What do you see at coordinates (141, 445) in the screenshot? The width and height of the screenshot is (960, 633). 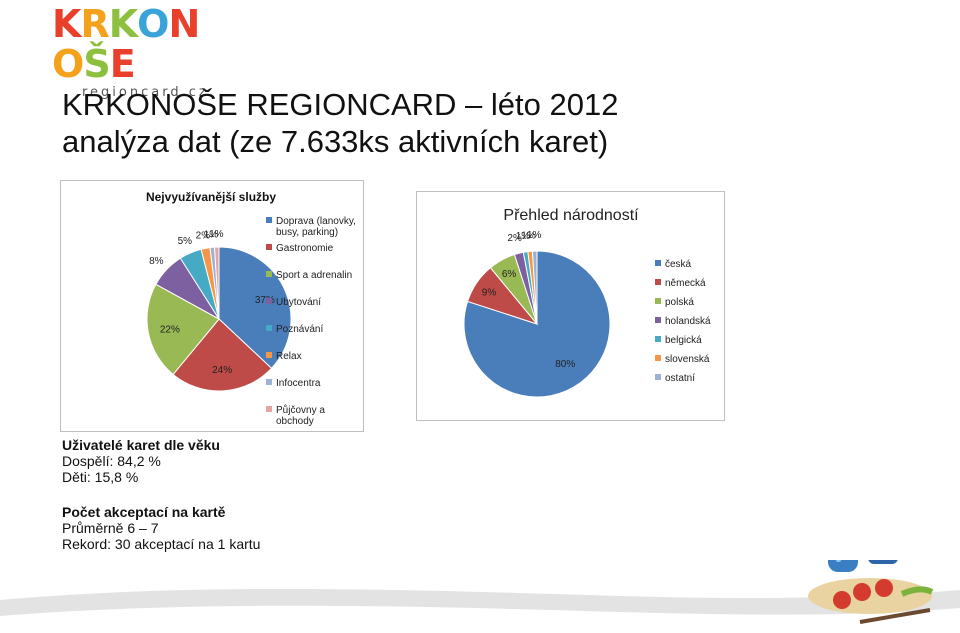 I see `age-heading: Uživatelé karet dle věku` at bounding box center [141, 445].